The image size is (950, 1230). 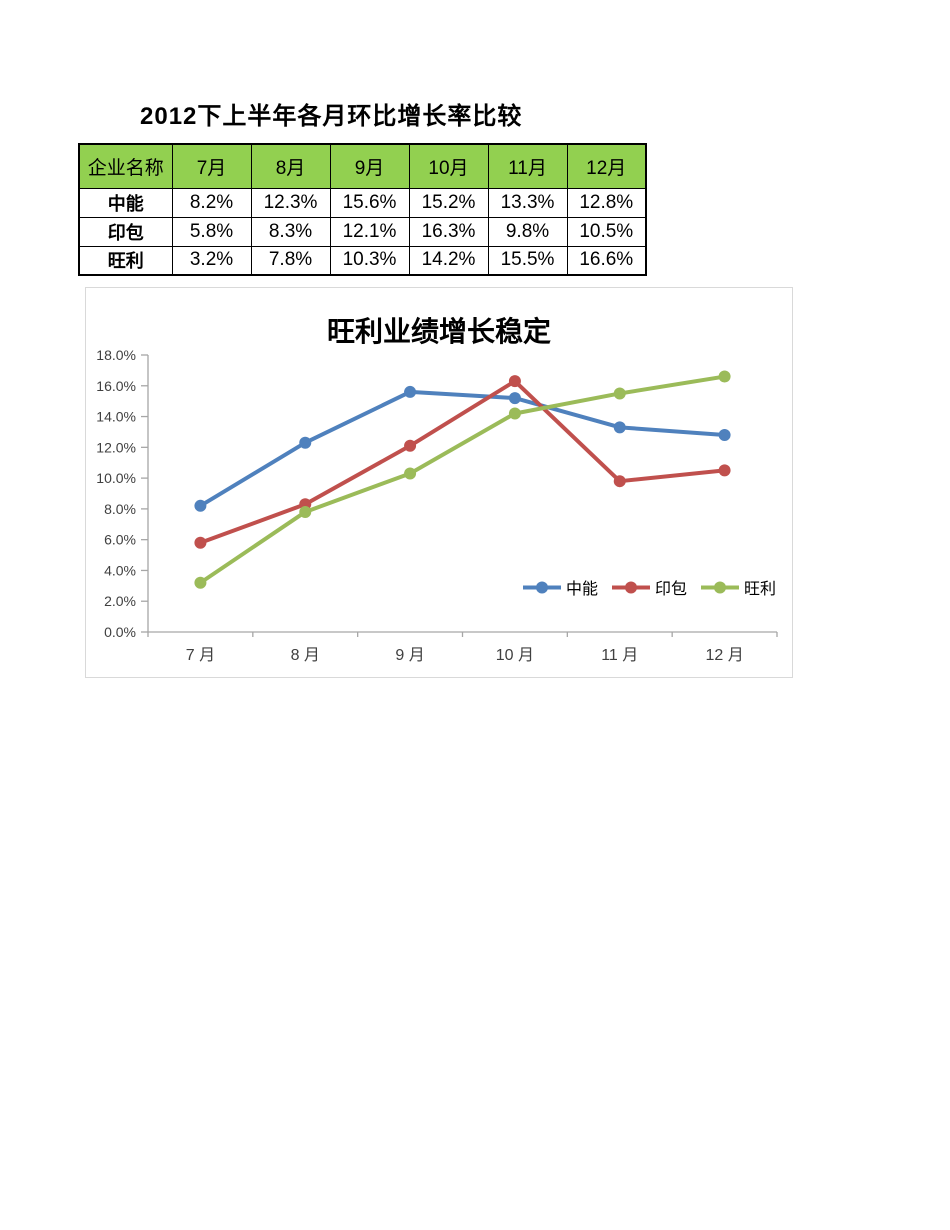 I want to click on y-tick-label: 6.0%, so click(x=120, y=540).